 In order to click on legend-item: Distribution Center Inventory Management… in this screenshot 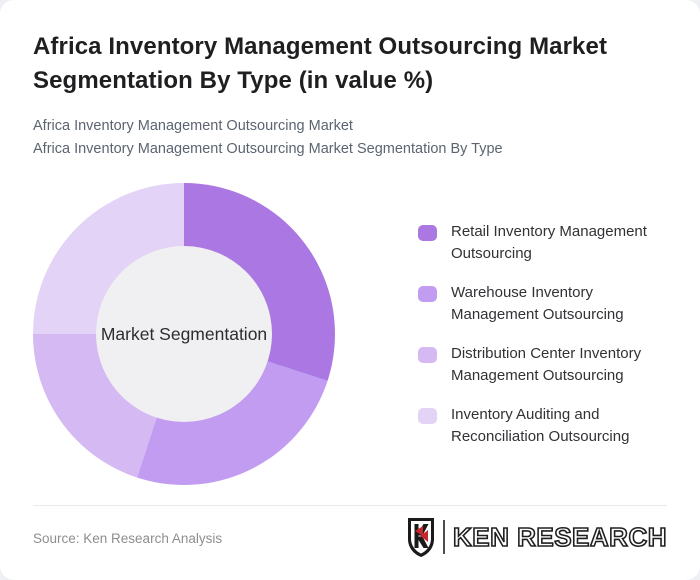, I will do `click(542, 365)`.